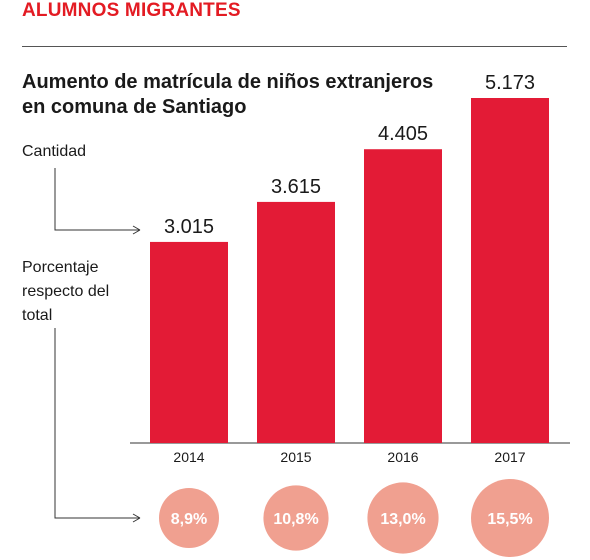 The width and height of the screenshot is (590, 560). I want to click on cantidad-connector-line, so click(97, 199).